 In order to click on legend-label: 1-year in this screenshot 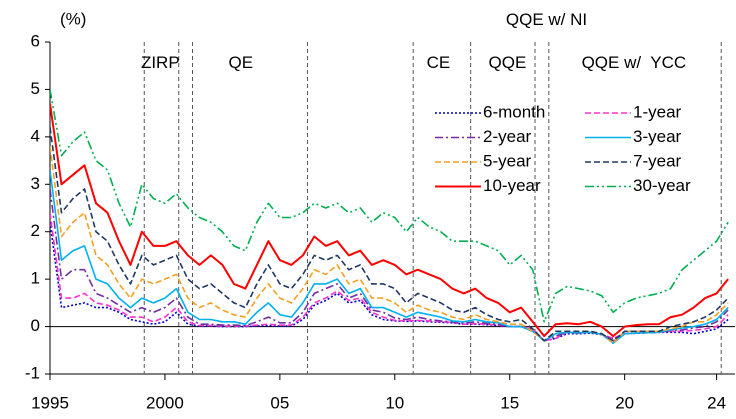, I will do `click(657, 111)`.